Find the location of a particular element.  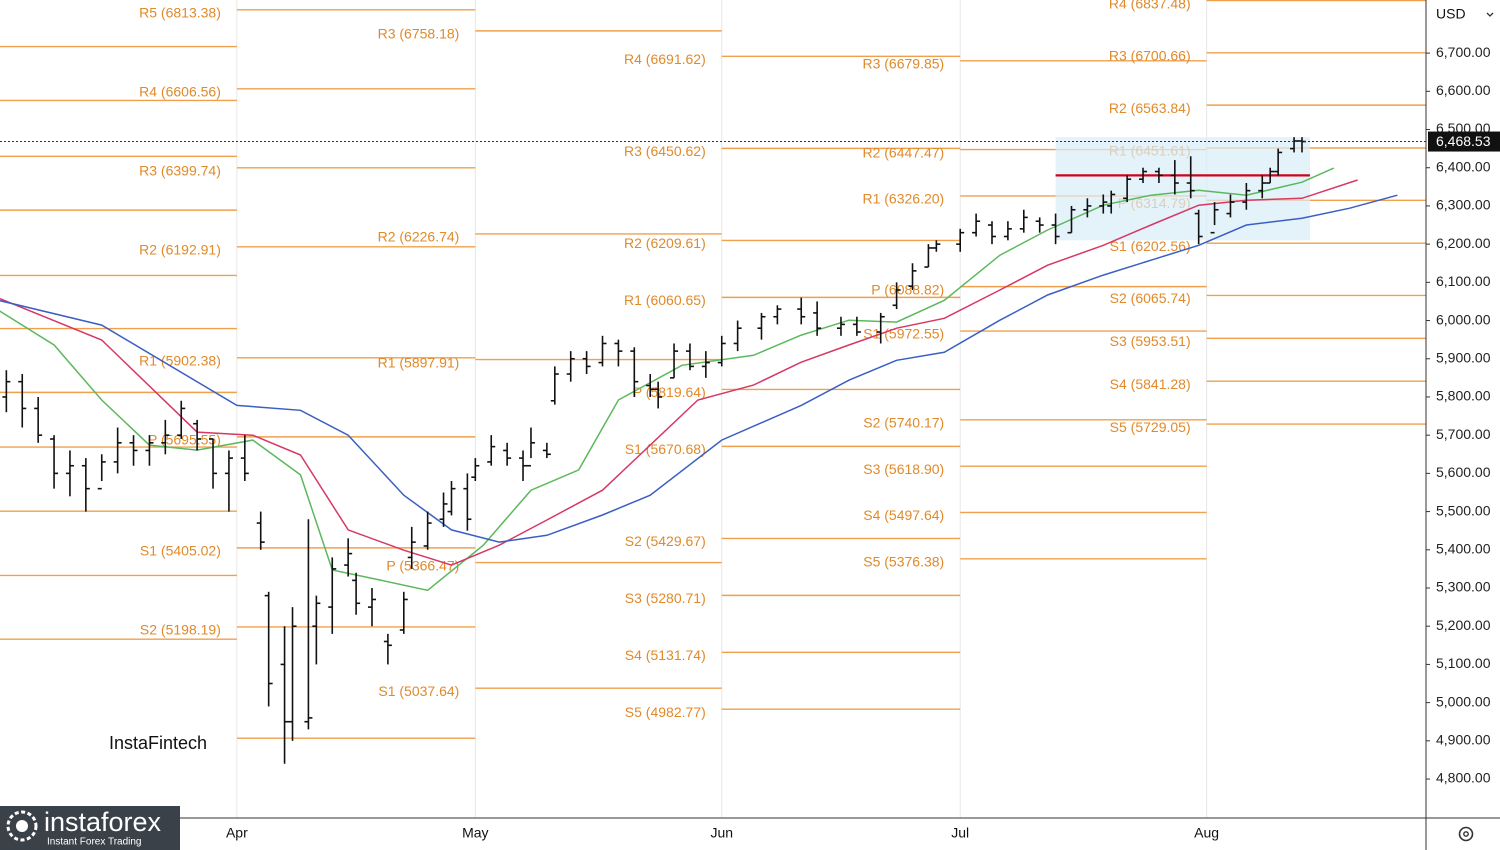

currency: USD is located at coordinates (1451, 14).